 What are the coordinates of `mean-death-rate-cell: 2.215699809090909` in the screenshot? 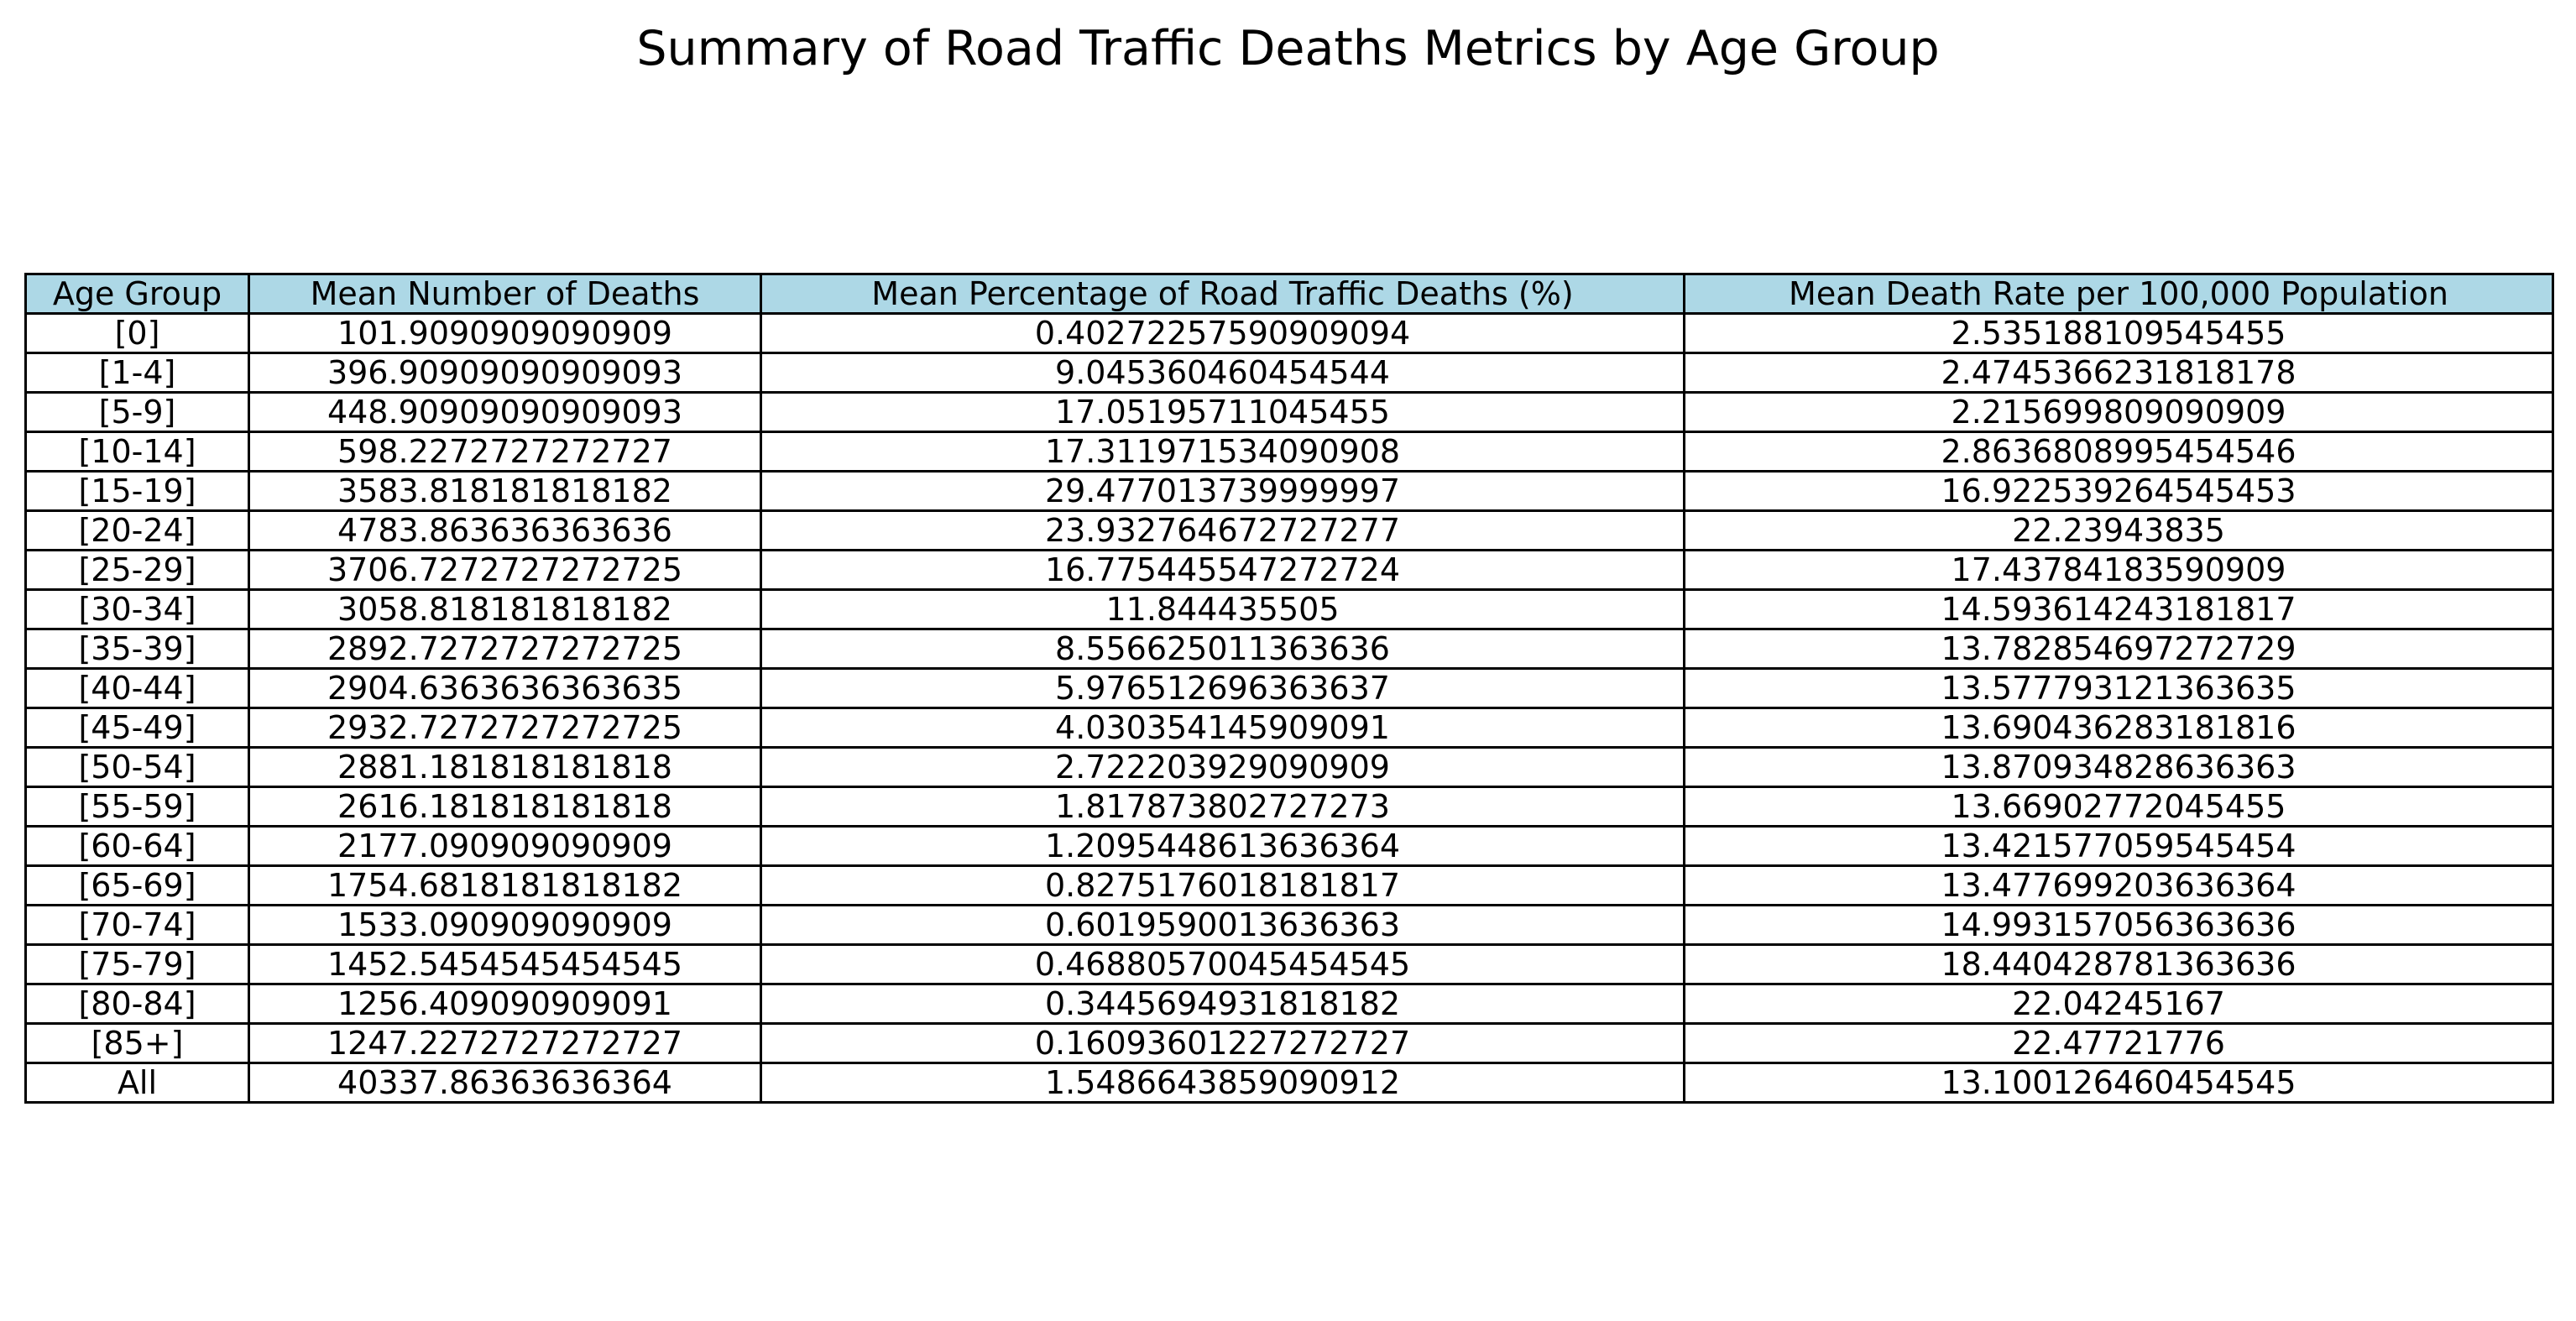 It's located at (2118, 412).